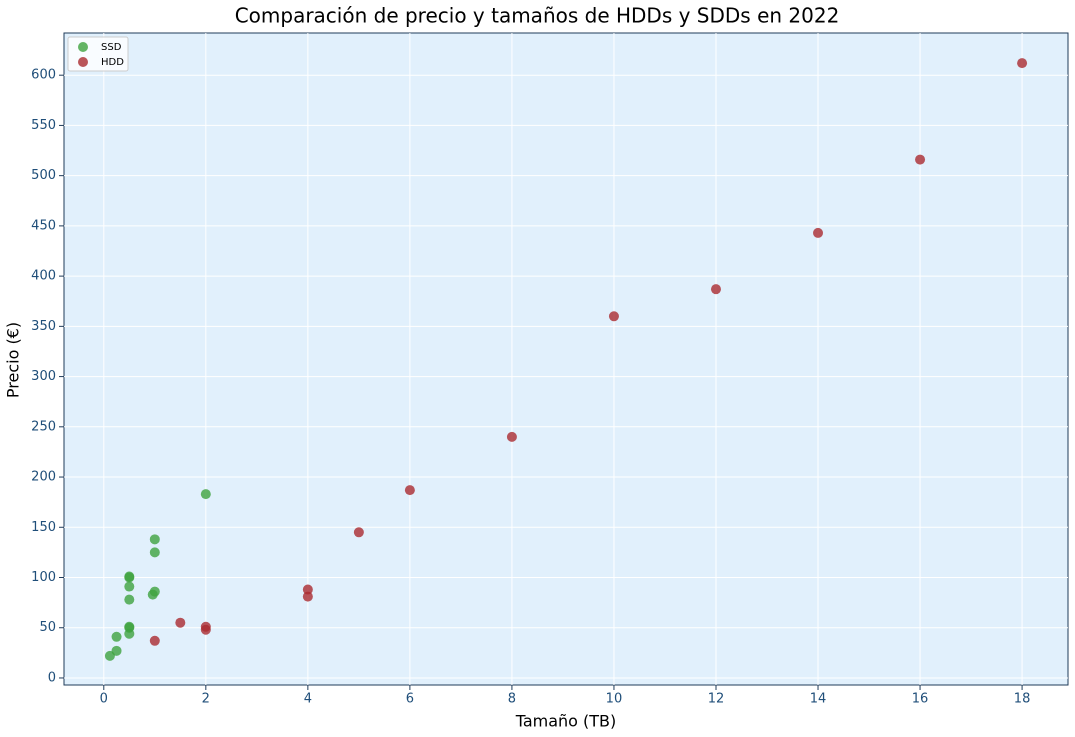 This screenshot has width=1075, height=737. I want to click on y-tick-label: 600, so click(43, 75).